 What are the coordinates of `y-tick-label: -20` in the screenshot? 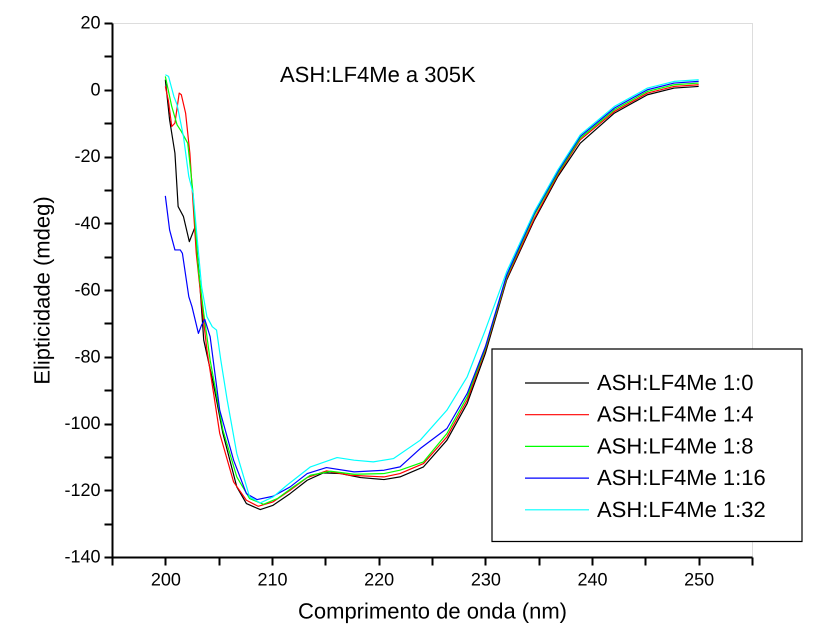 It's located at (87, 156).